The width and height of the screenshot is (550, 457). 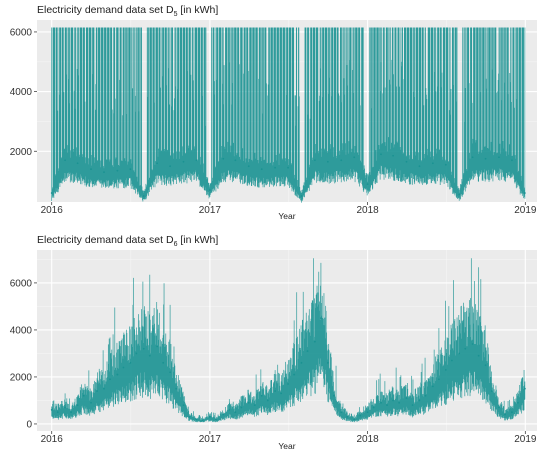 What do you see at coordinates (127, 11) in the screenshot?
I see `chart-title: Electricity demand data set D5 [in kWh]` at bounding box center [127, 11].